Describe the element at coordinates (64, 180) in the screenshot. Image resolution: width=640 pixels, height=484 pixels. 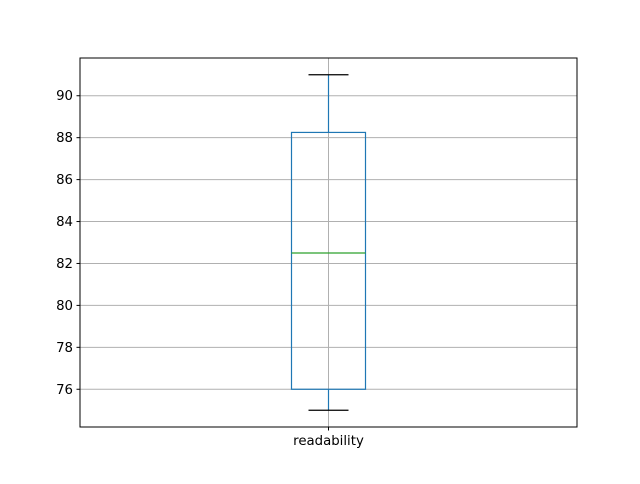
I see `y-tick-label: 86` at that location.